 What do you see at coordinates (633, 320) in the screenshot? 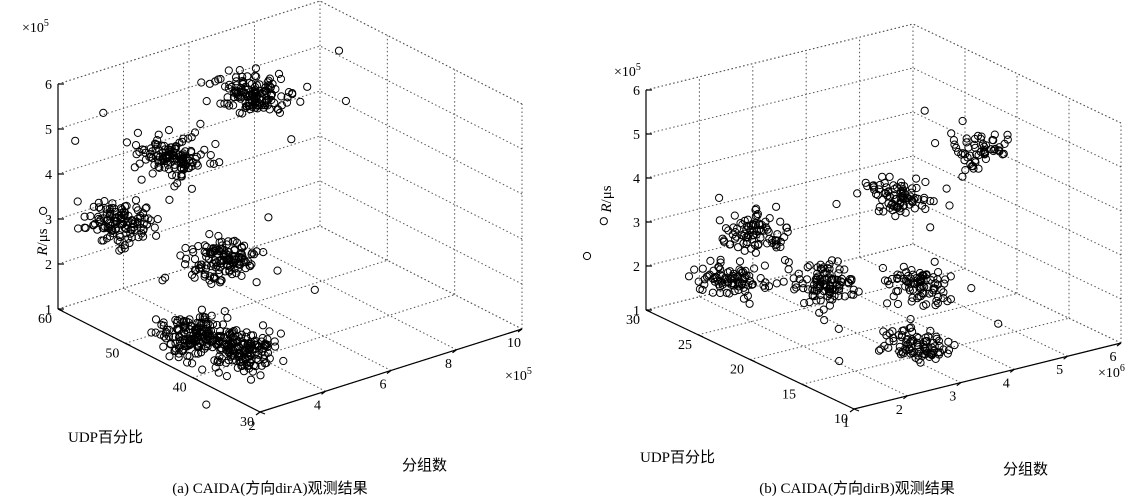
I see `y-tick-label: 30` at bounding box center [633, 320].